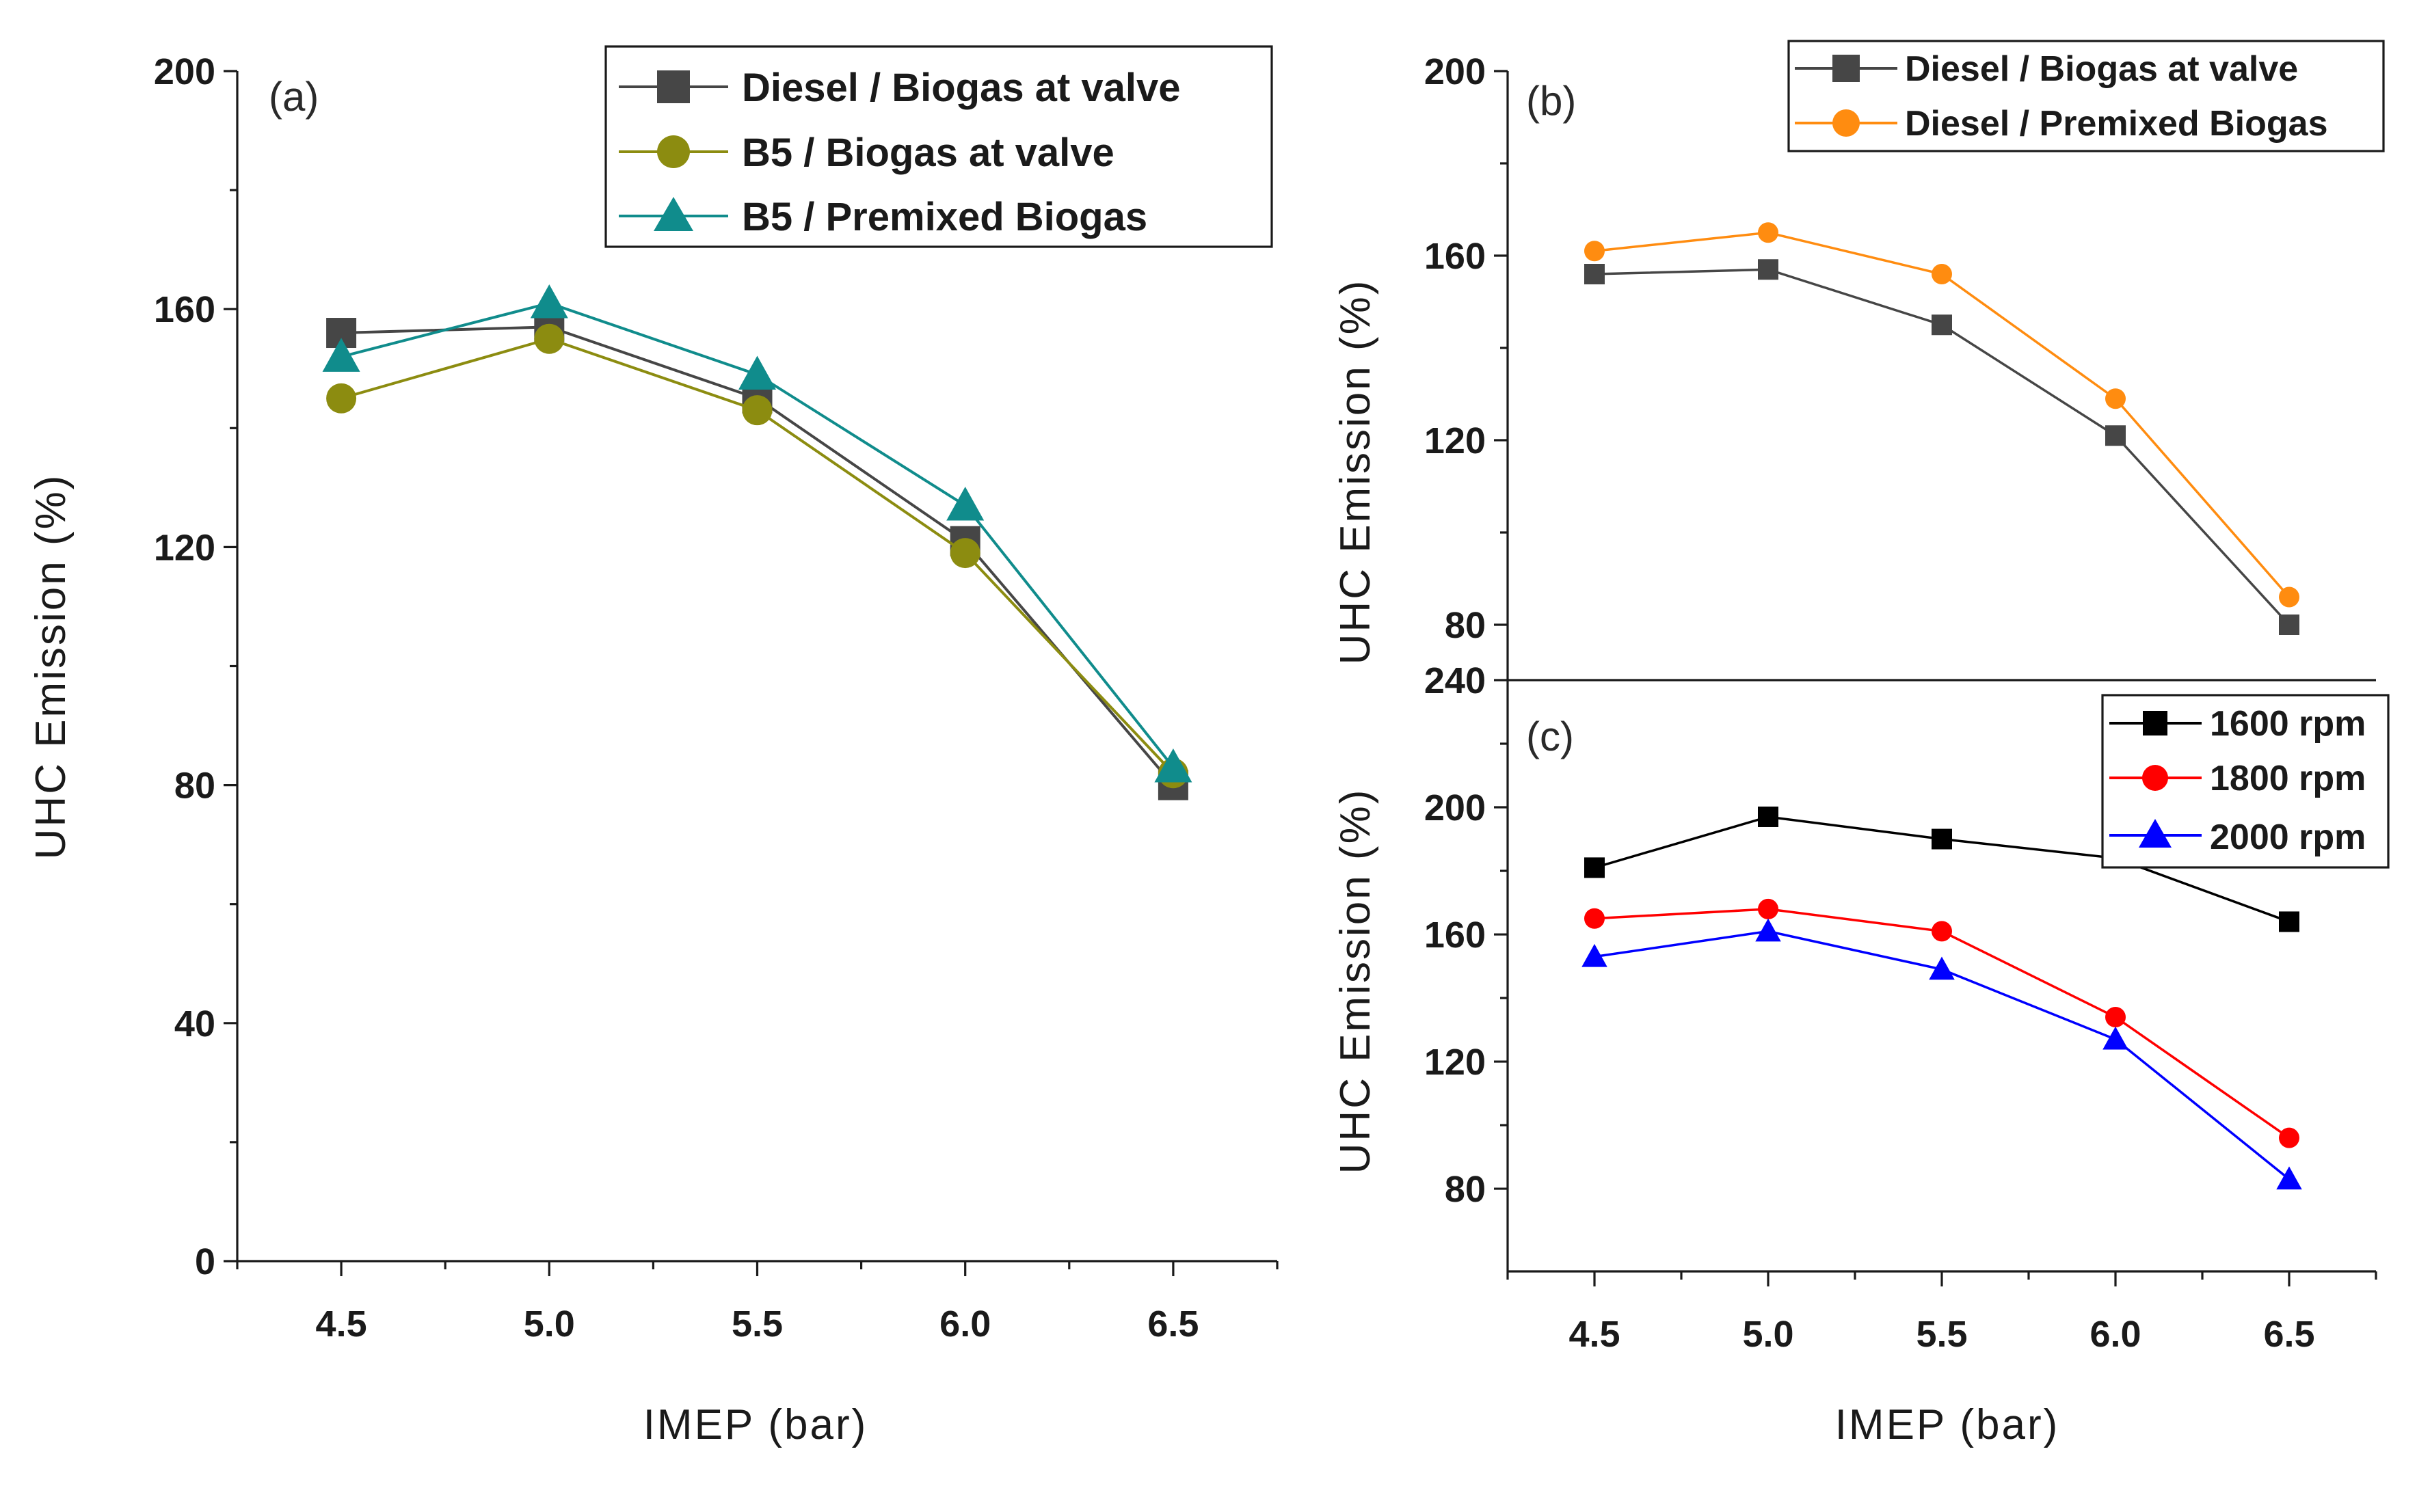 This screenshot has width=2417, height=1512. I want to click on legend-label: 2000 rpm, so click(2288, 837).